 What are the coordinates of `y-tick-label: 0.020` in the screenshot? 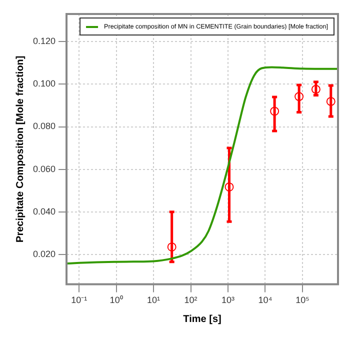 It's located at (44, 253).